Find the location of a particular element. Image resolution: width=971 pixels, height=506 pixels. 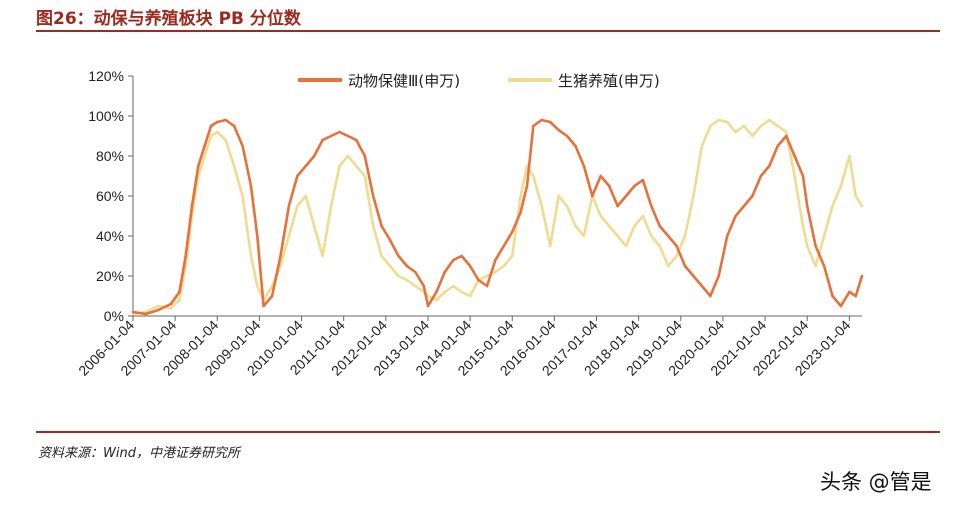

watermark: 头条 @管是 is located at coordinates (876, 482).